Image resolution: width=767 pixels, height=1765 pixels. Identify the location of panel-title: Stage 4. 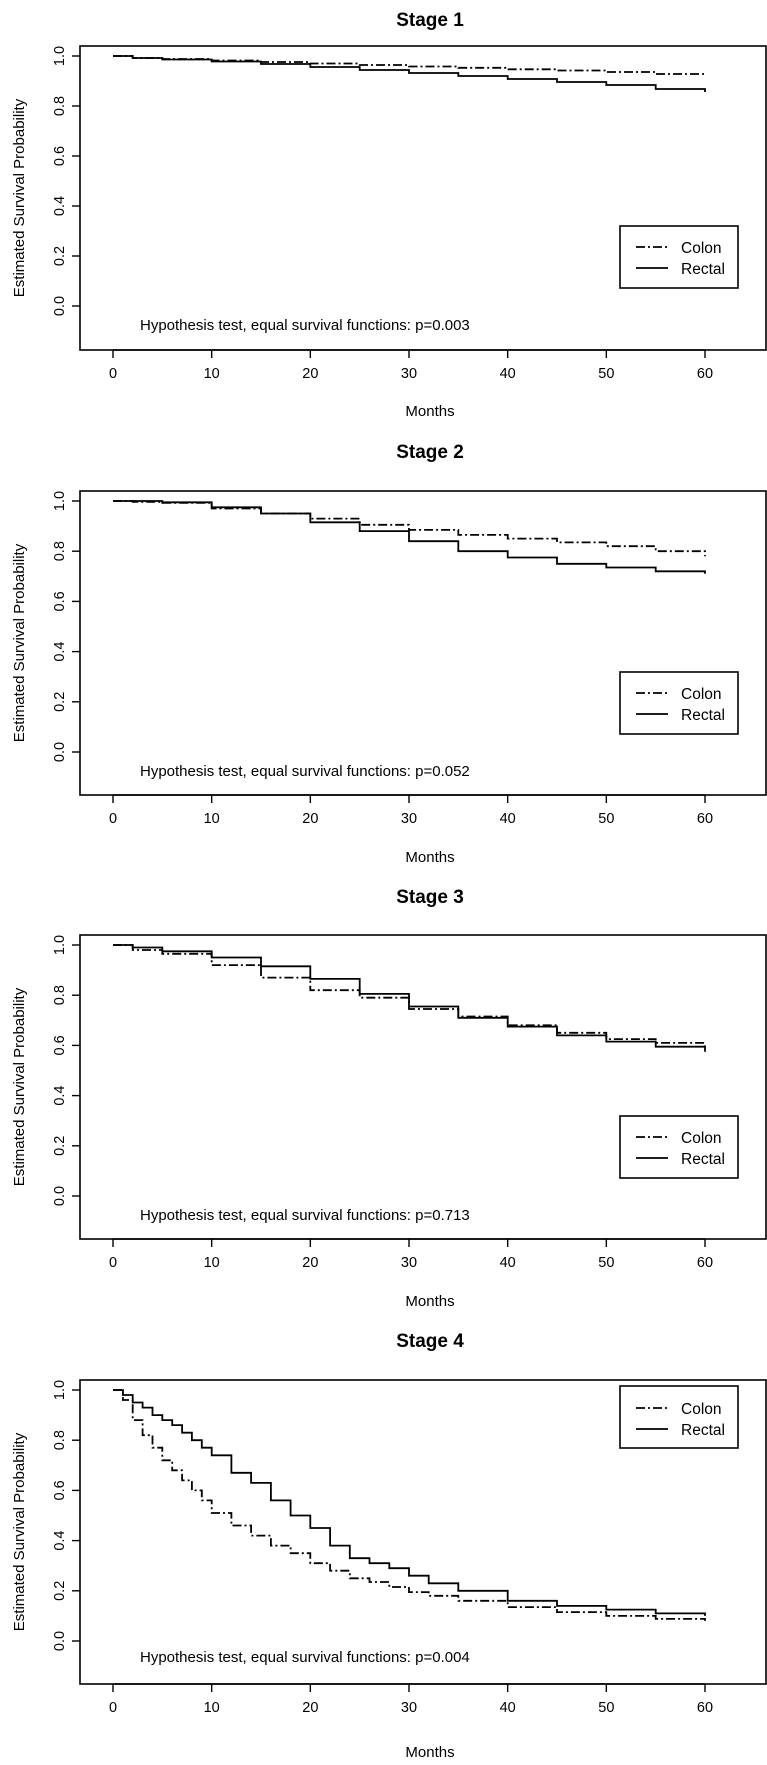
(430, 1341).